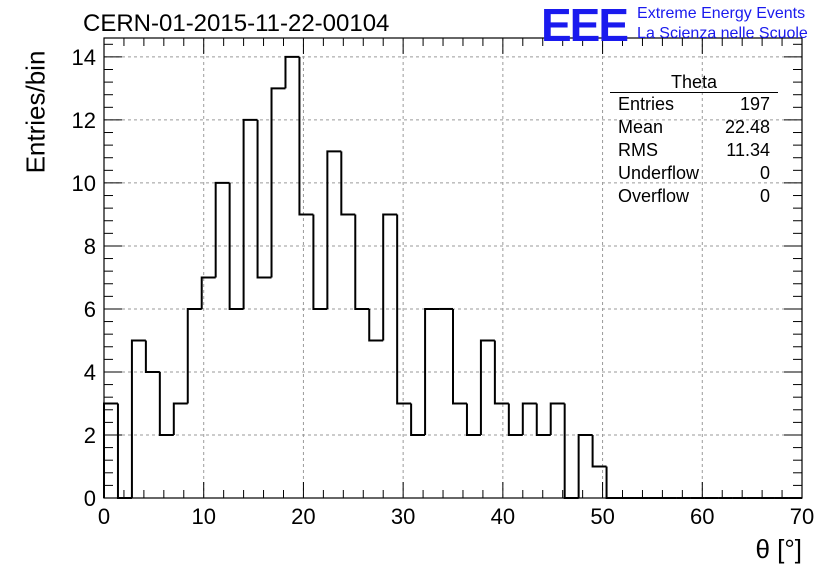 This screenshot has width=836, height=572. Describe the element at coordinates (694, 82) in the screenshot. I see `stats-title: Theta` at that location.